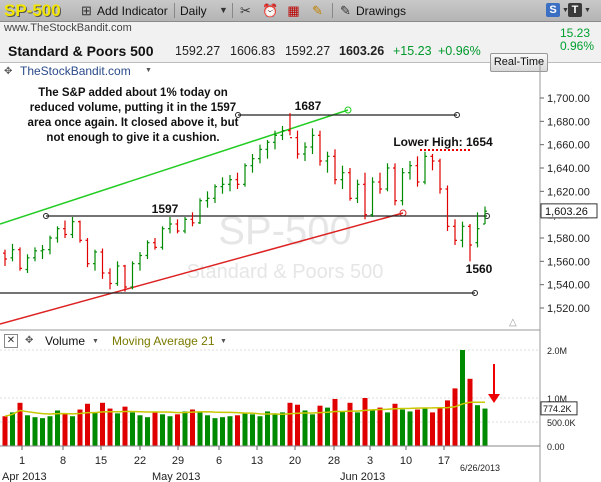  Describe the element at coordinates (317, 10) in the screenshot. I see `note-icon: ✎` at that location.